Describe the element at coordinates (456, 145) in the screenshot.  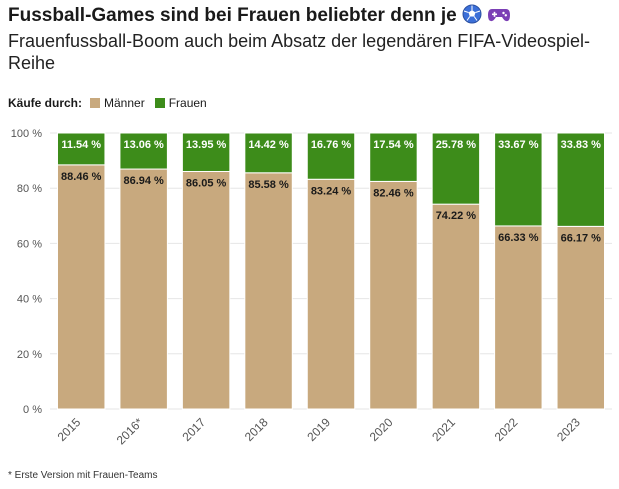
I see `data-label: 25.78 %` at that location.